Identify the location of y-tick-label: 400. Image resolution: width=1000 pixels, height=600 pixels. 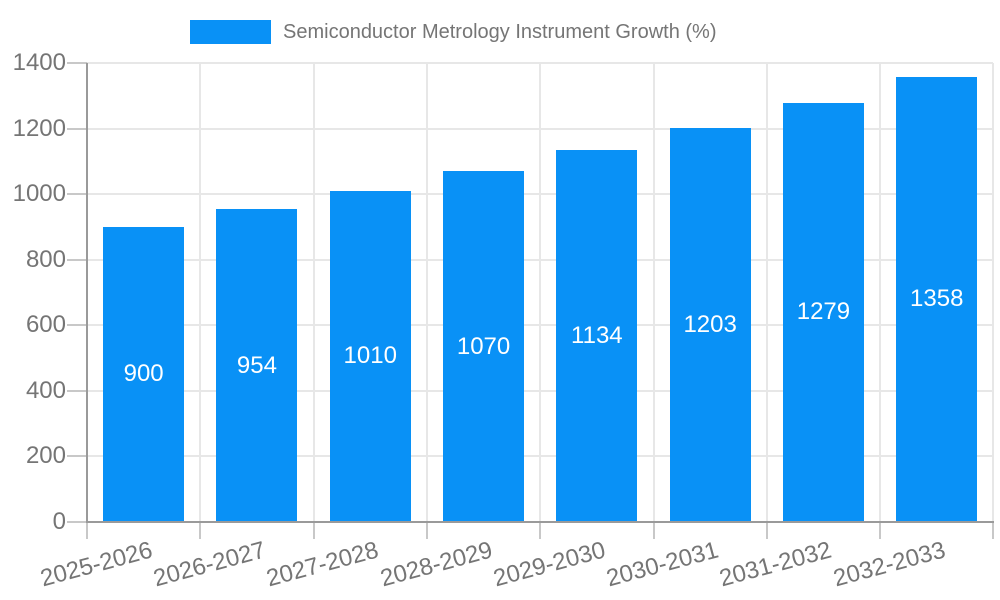
(45, 390).